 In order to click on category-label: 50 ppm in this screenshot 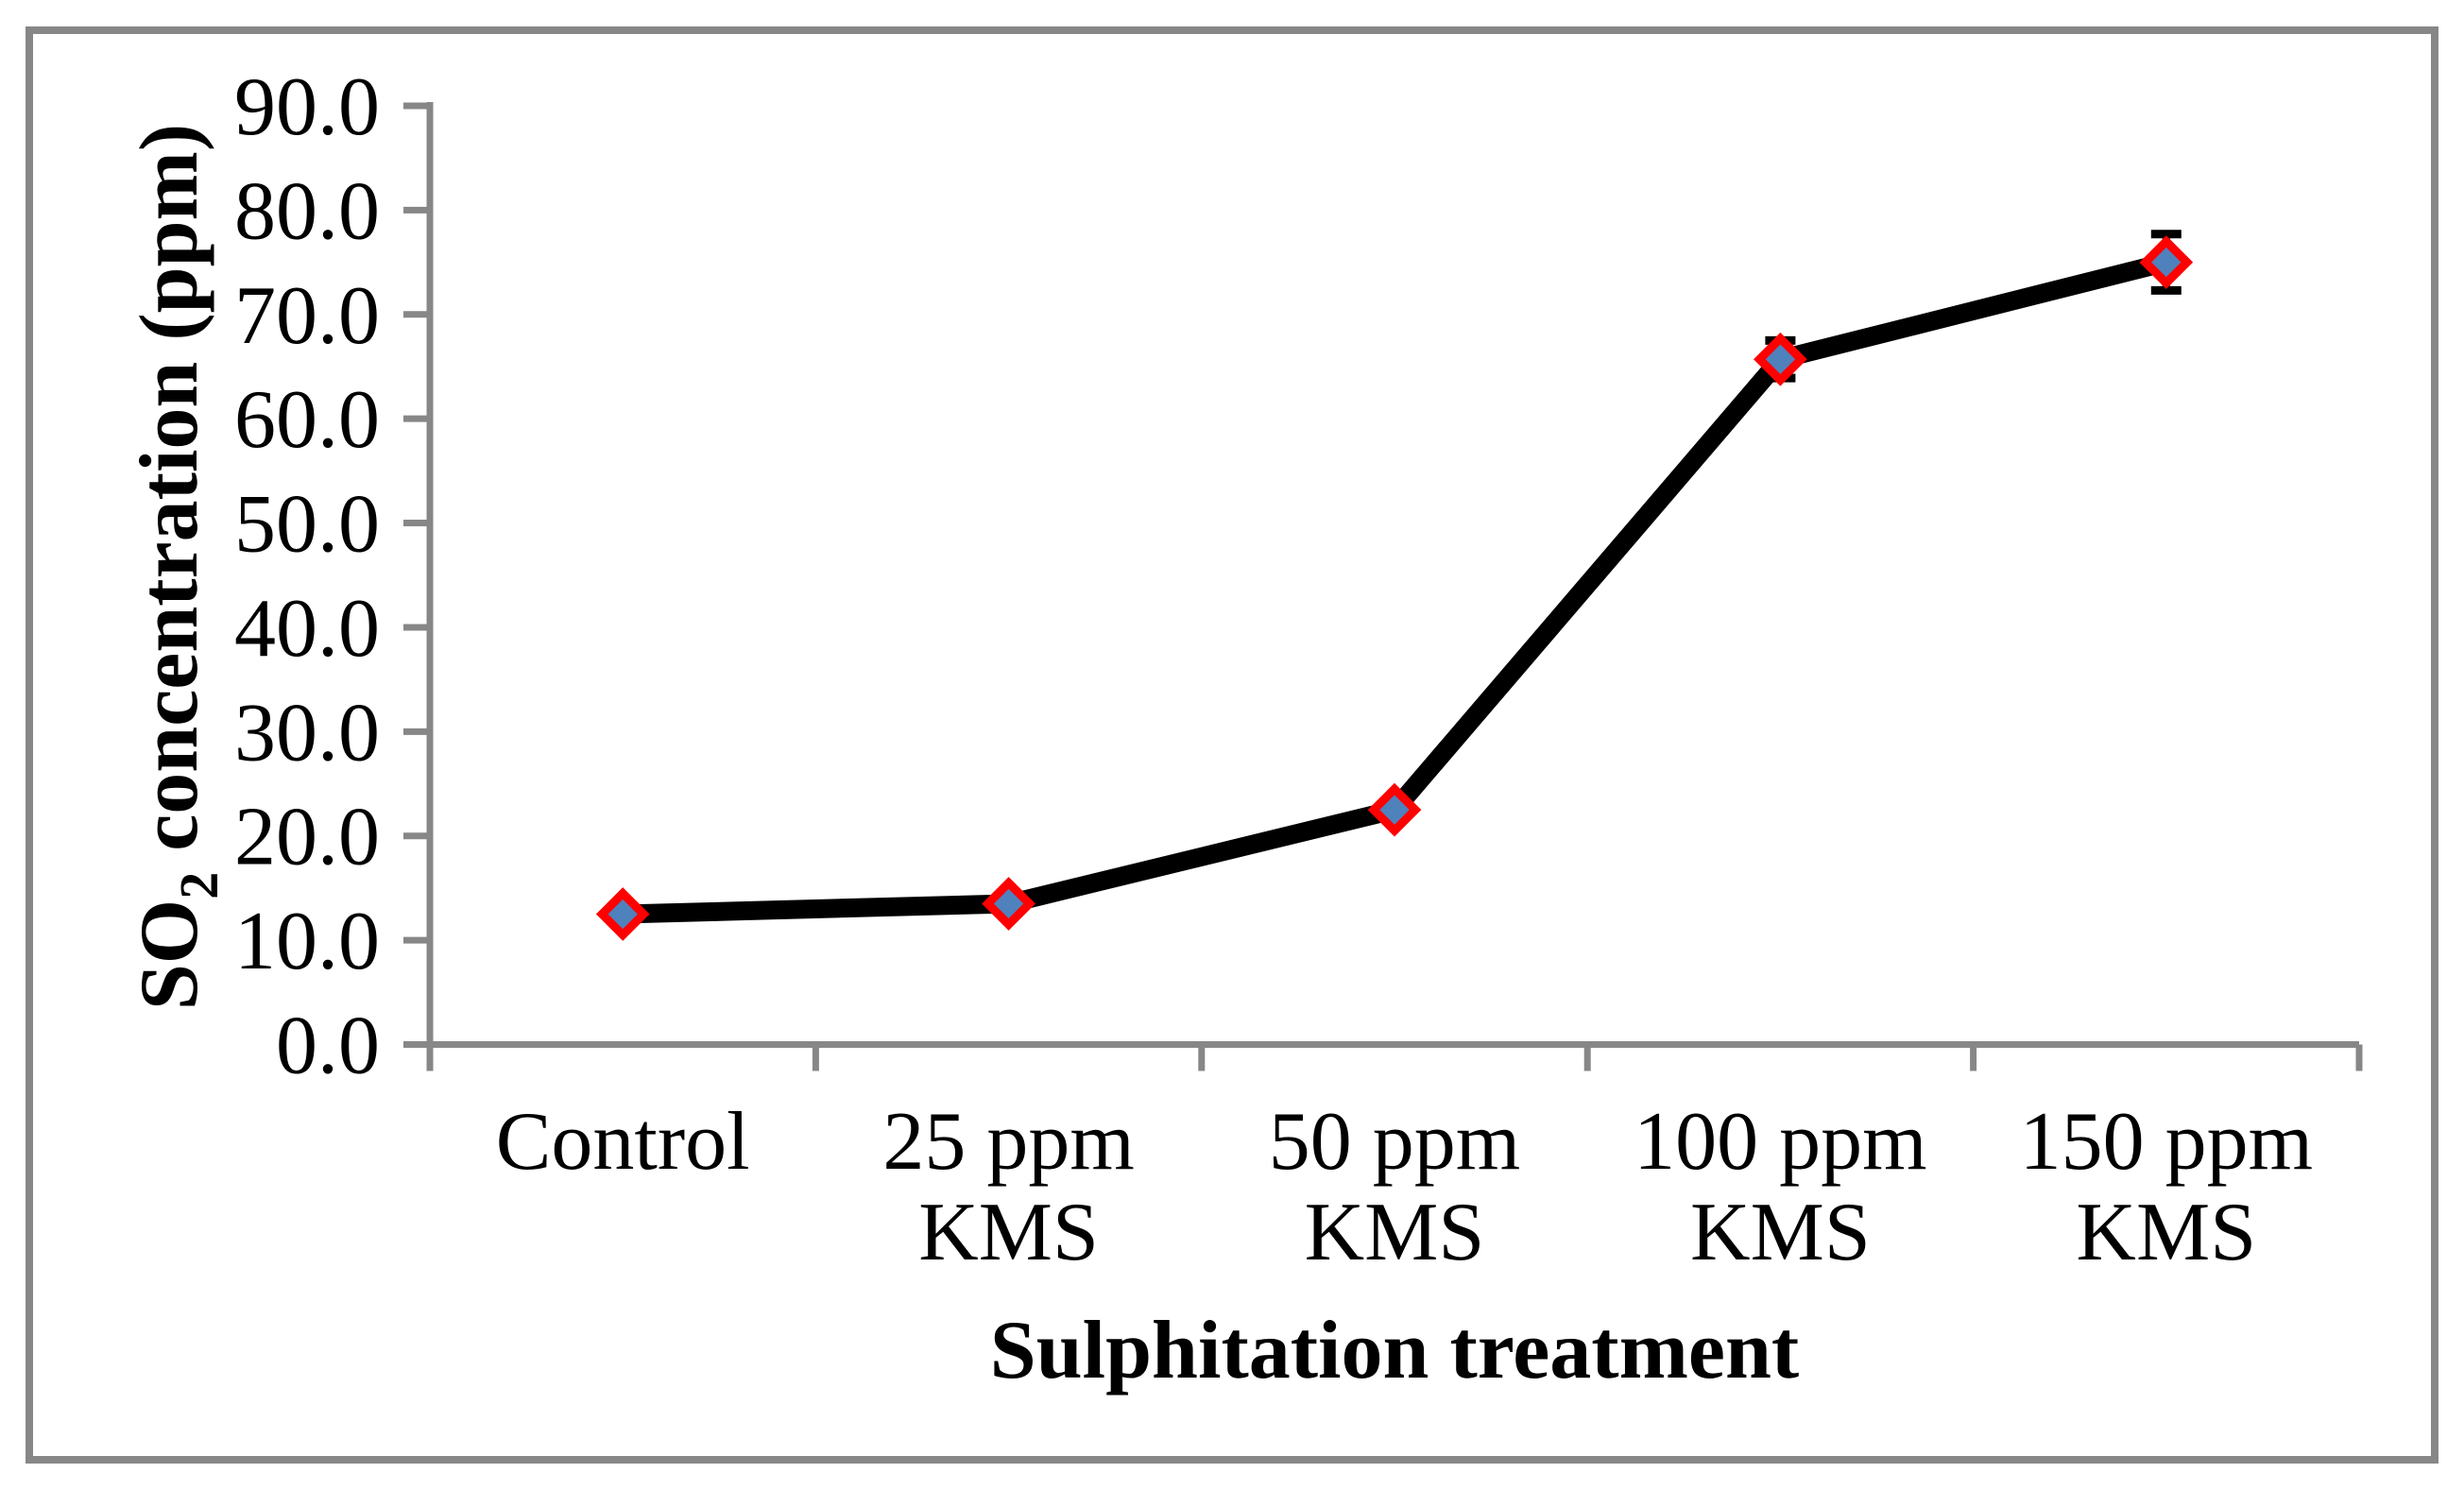, I will do `click(1394, 1142)`.